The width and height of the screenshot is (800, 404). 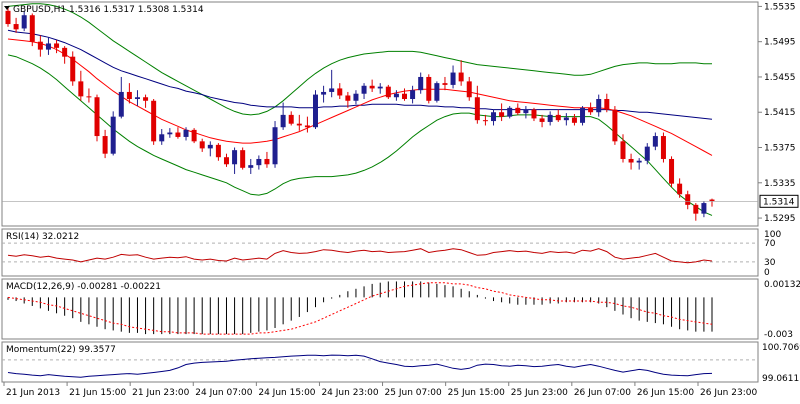 I want to click on price-tick-label: 1.5415, so click(x=780, y=113).